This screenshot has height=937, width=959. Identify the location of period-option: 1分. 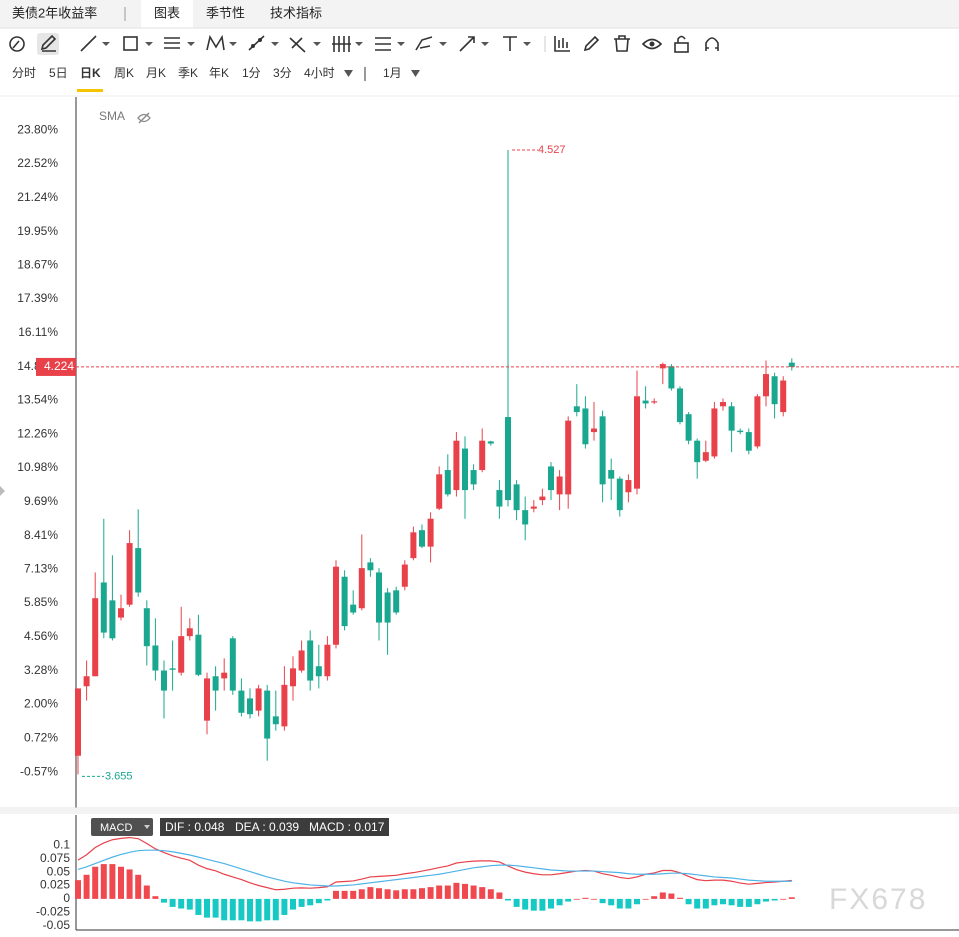
(251, 73).